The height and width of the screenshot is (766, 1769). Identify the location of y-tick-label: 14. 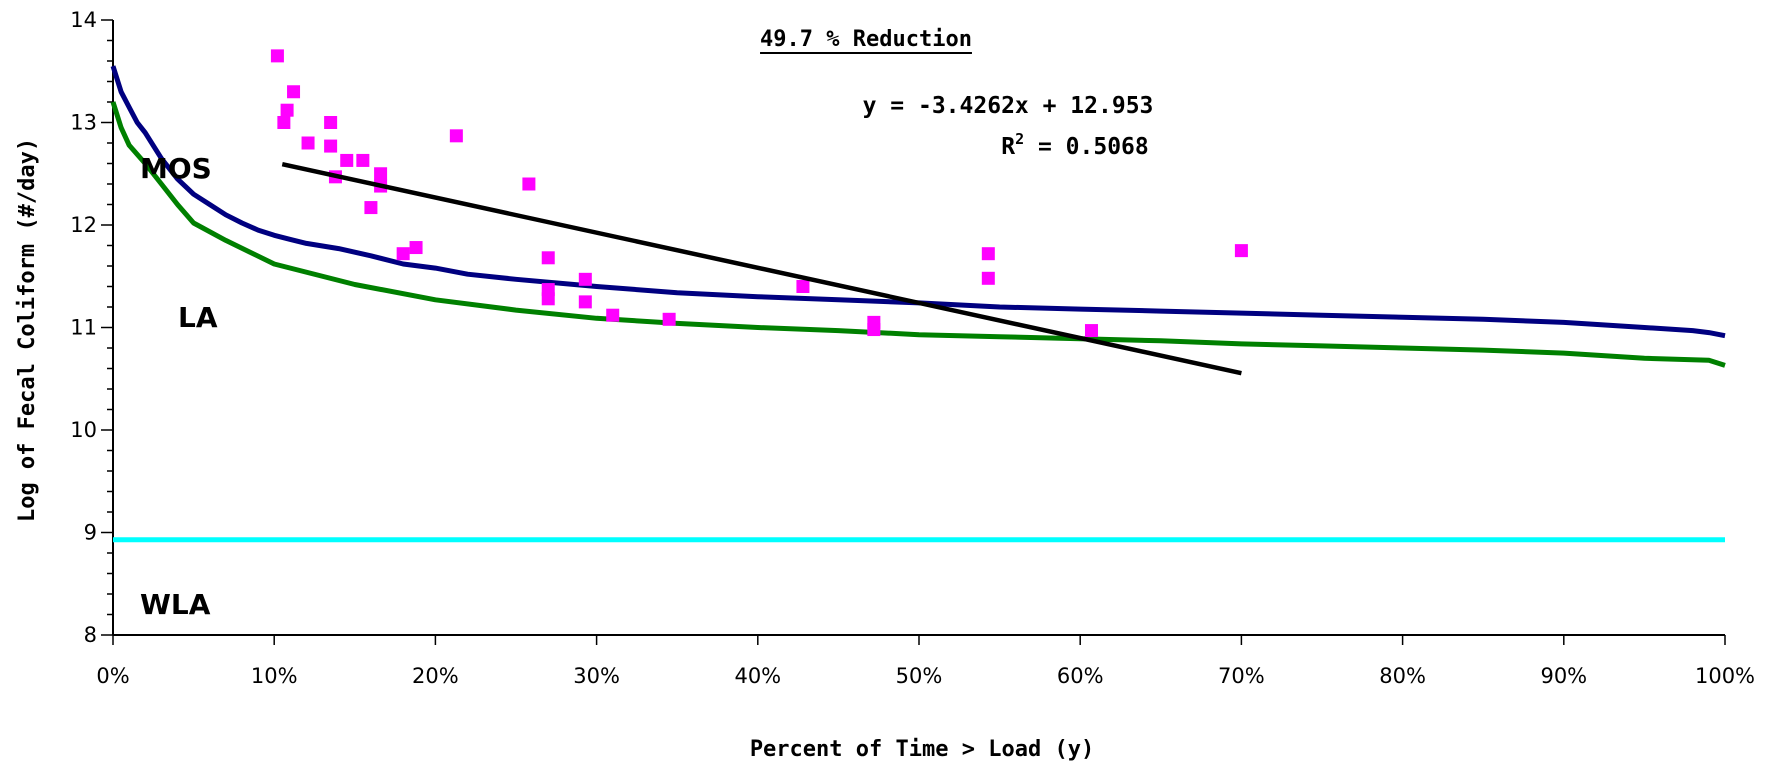
(83, 20).